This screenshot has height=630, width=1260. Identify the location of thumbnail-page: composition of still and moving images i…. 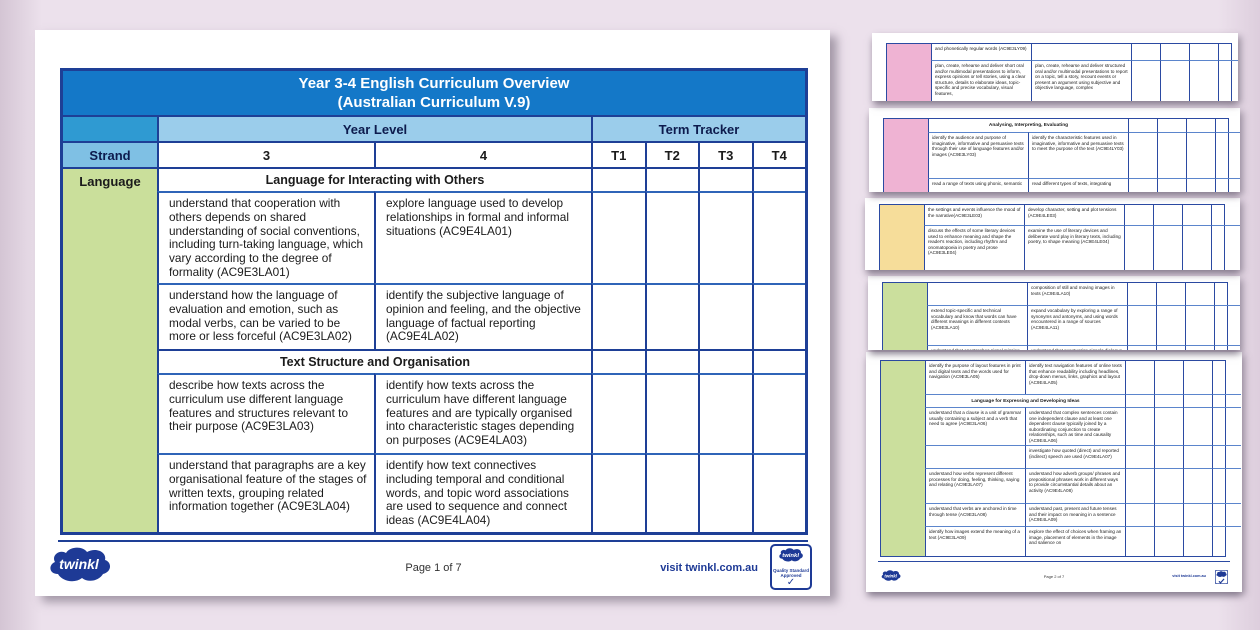
(1054, 313).